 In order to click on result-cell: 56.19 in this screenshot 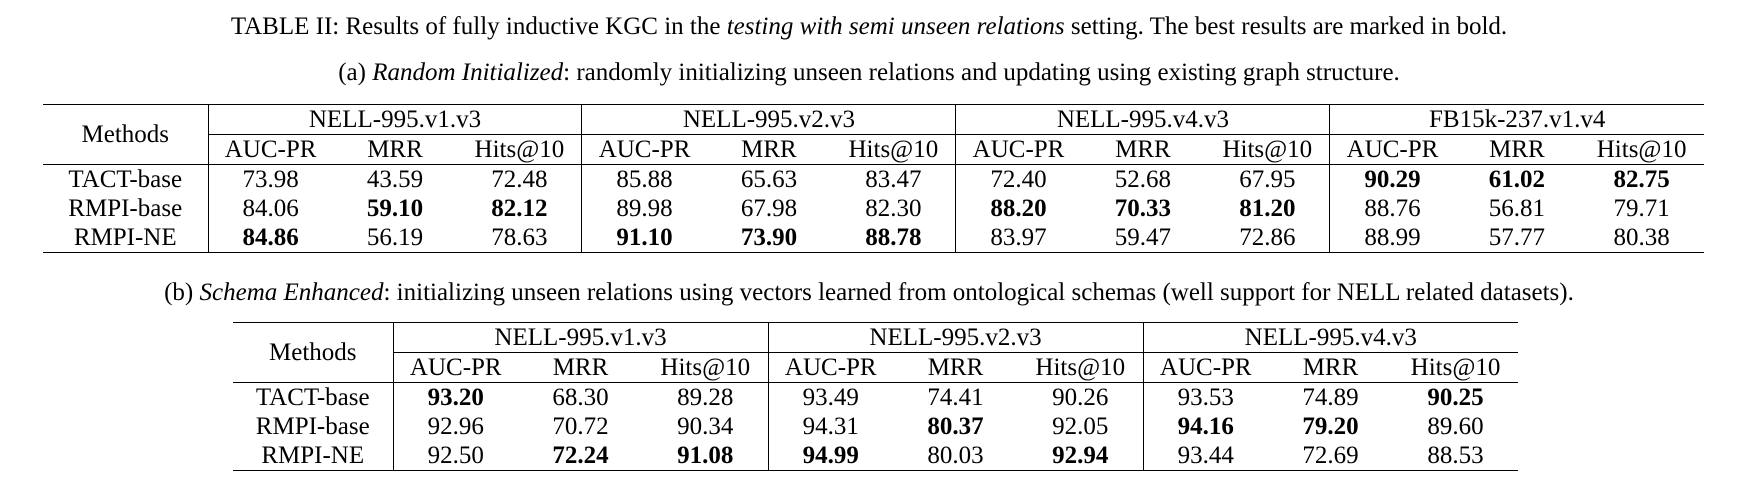, I will do `click(395, 237)`.